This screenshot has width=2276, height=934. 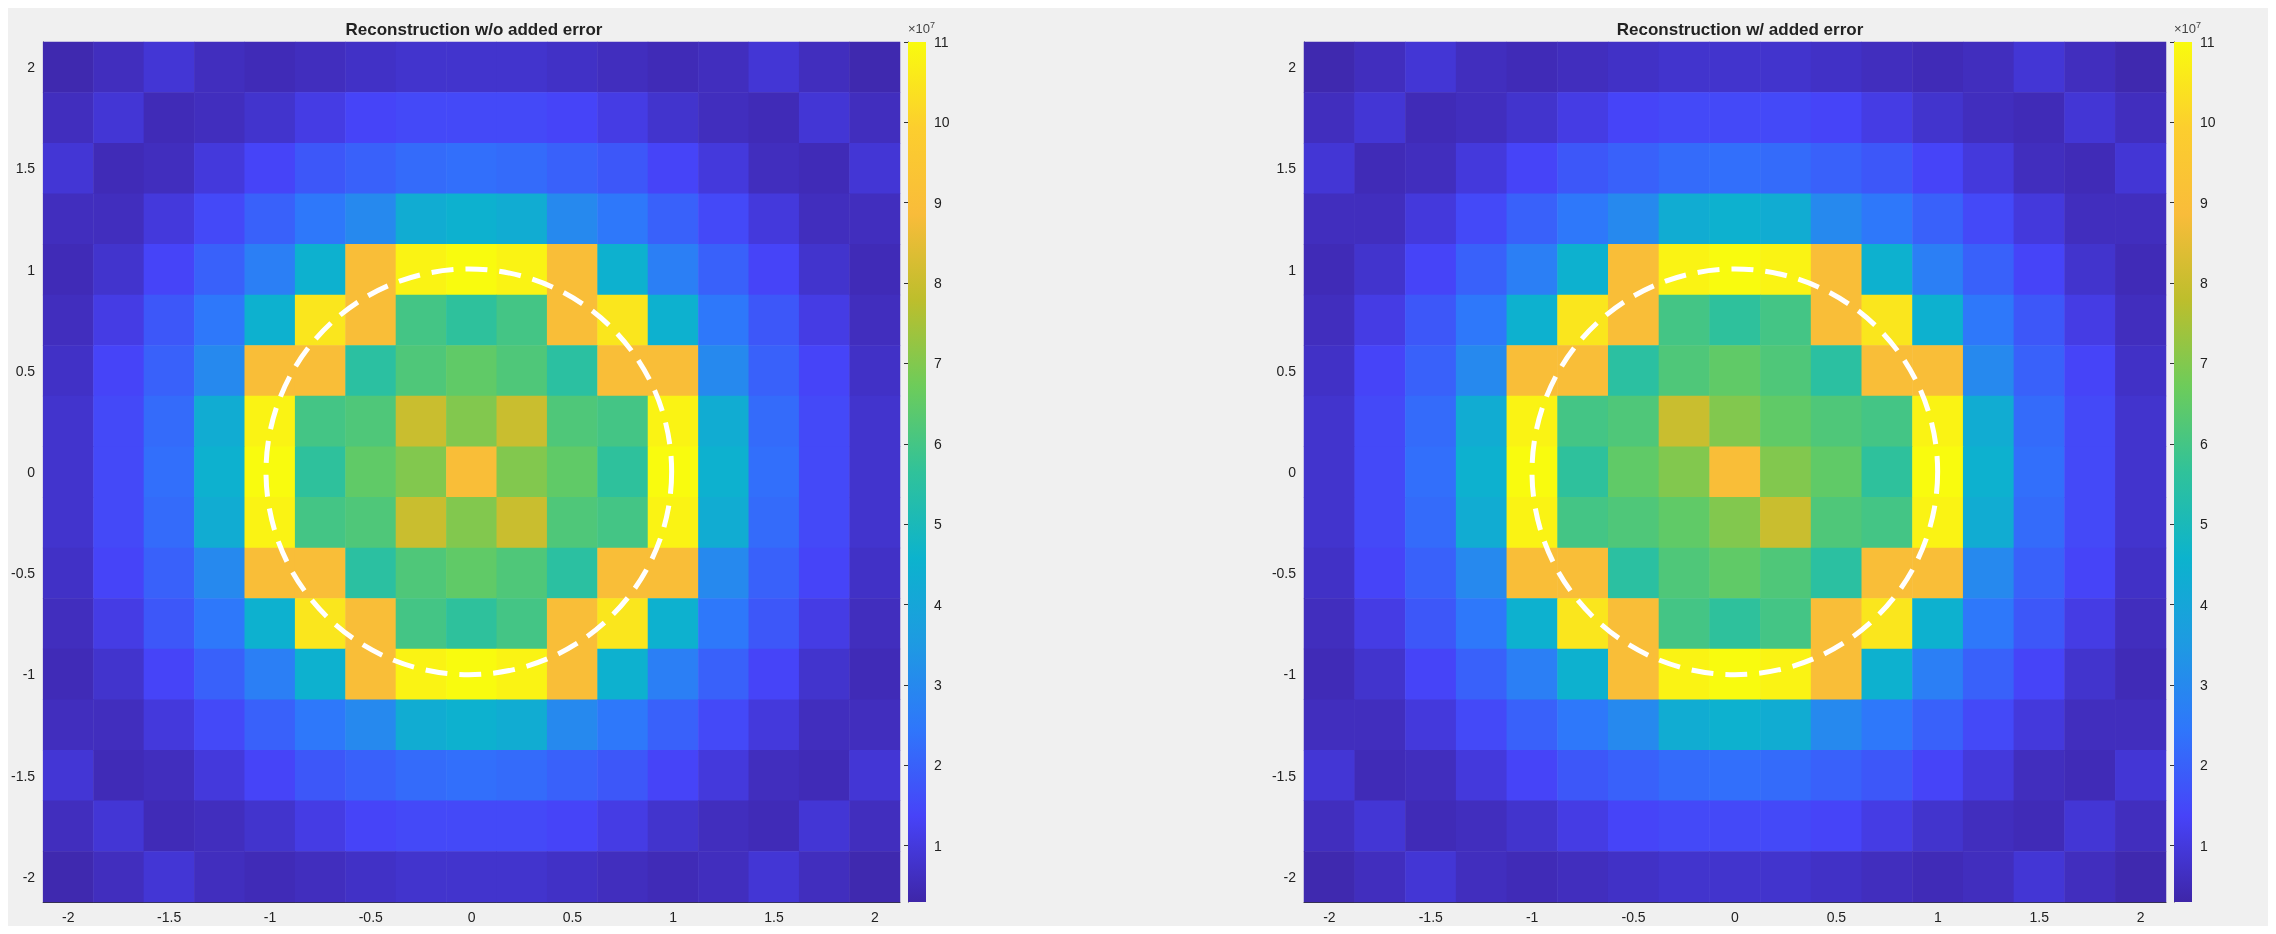 What do you see at coordinates (1740, 29) in the screenshot?
I see `chart-title: Reconstruction w/ added error` at bounding box center [1740, 29].